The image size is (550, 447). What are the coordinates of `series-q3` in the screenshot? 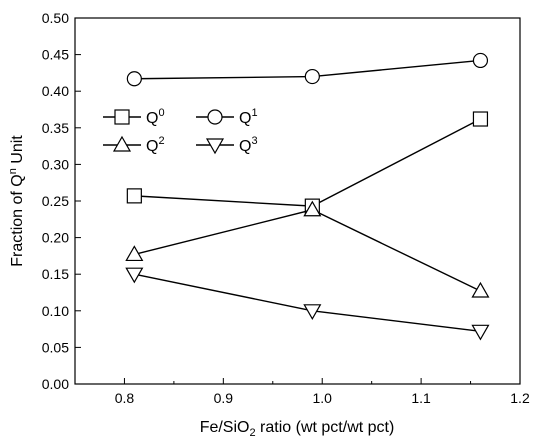 It's located at (307, 304).